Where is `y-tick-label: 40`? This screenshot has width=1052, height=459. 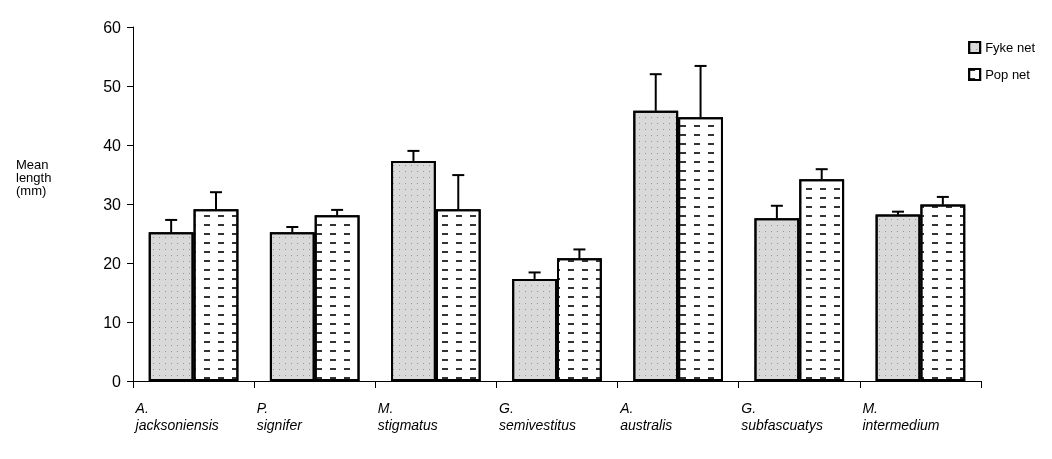 y-tick-label: 40 is located at coordinates (112, 145).